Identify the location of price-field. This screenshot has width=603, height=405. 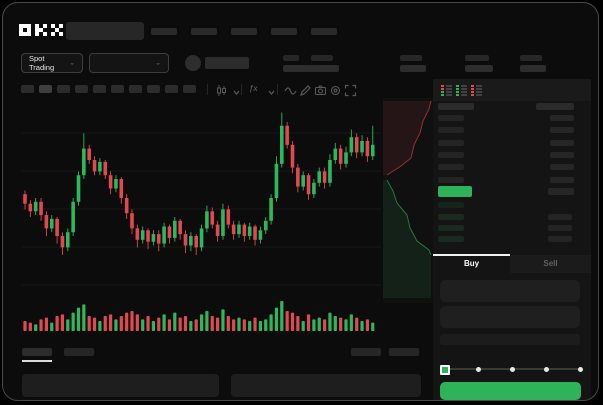
(510, 291).